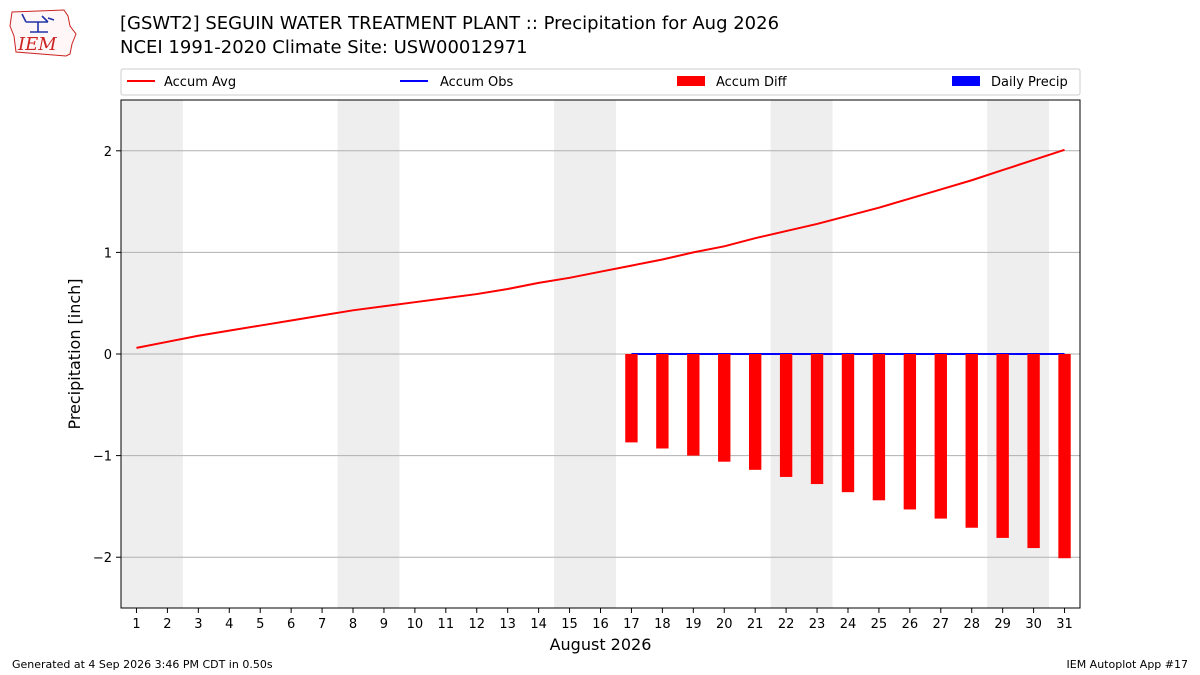 Image resolution: width=1200 pixels, height=675 pixels. I want to click on x-tick-label-31: 31, so click(1064, 624).